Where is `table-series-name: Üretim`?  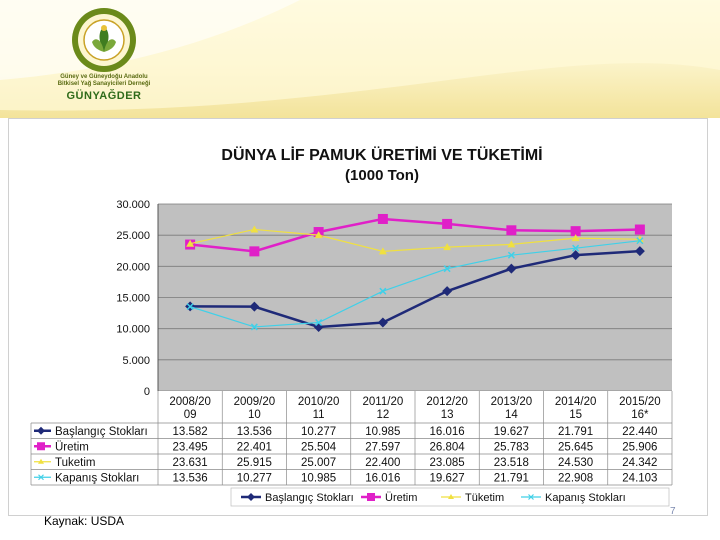
table-series-name: Üretim is located at coordinates (72, 447).